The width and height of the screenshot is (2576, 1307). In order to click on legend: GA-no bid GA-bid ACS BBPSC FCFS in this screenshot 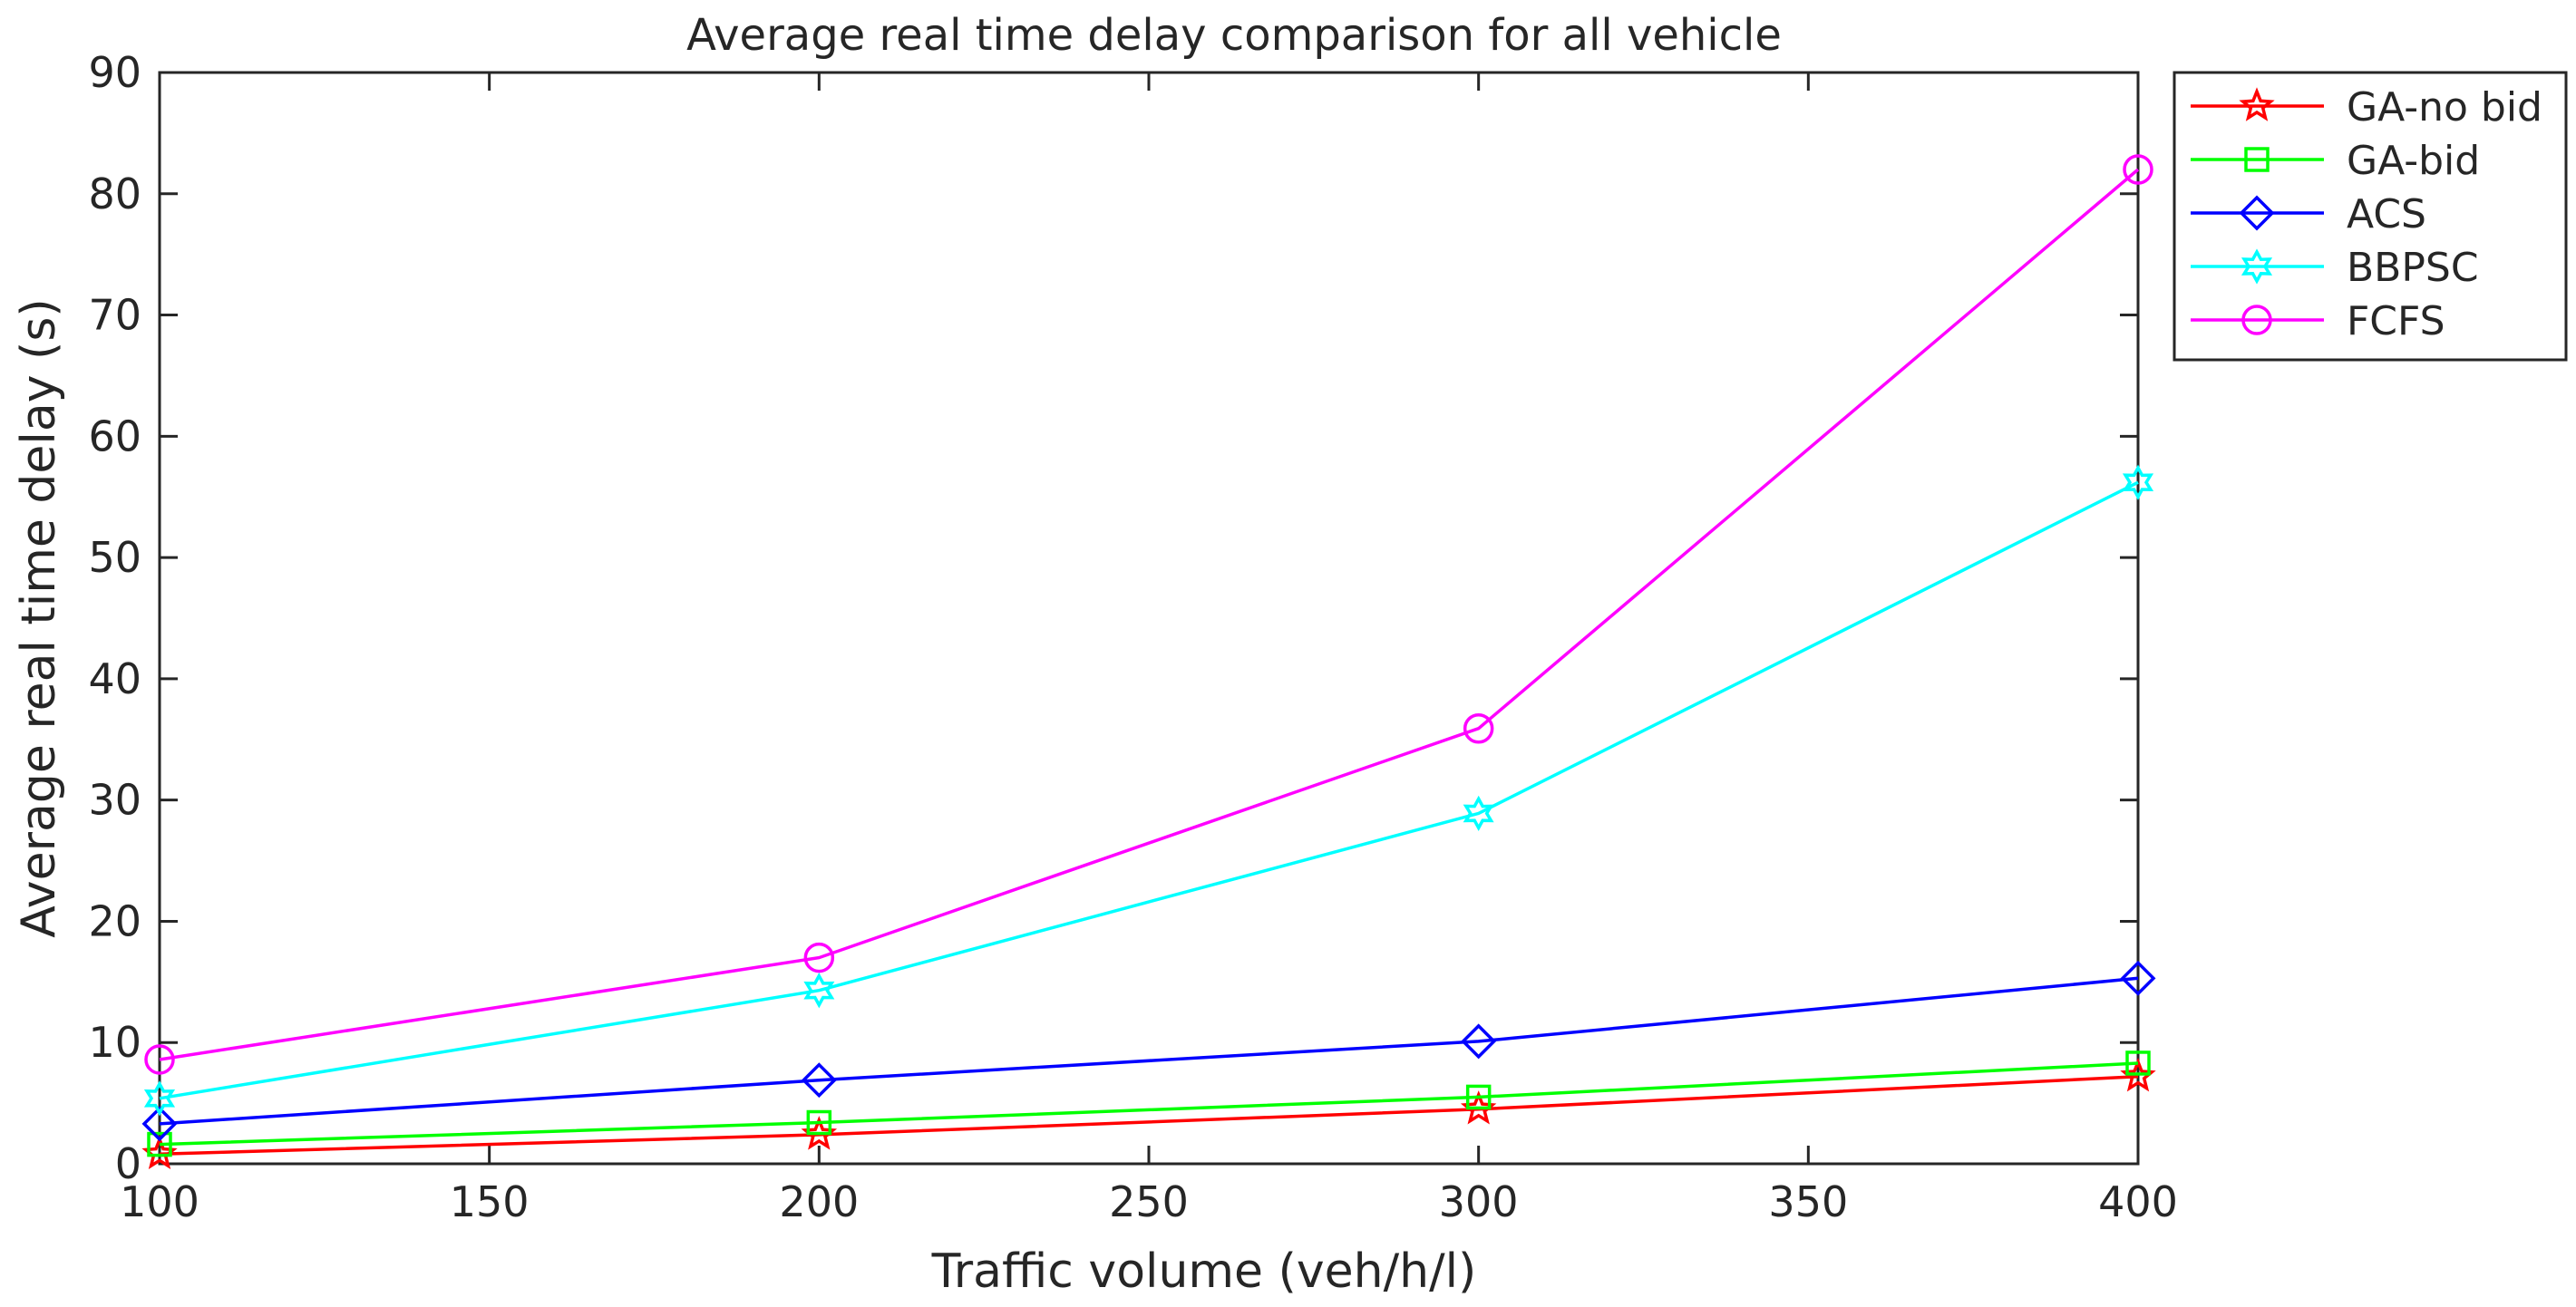, I will do `click(2370, 216)`.